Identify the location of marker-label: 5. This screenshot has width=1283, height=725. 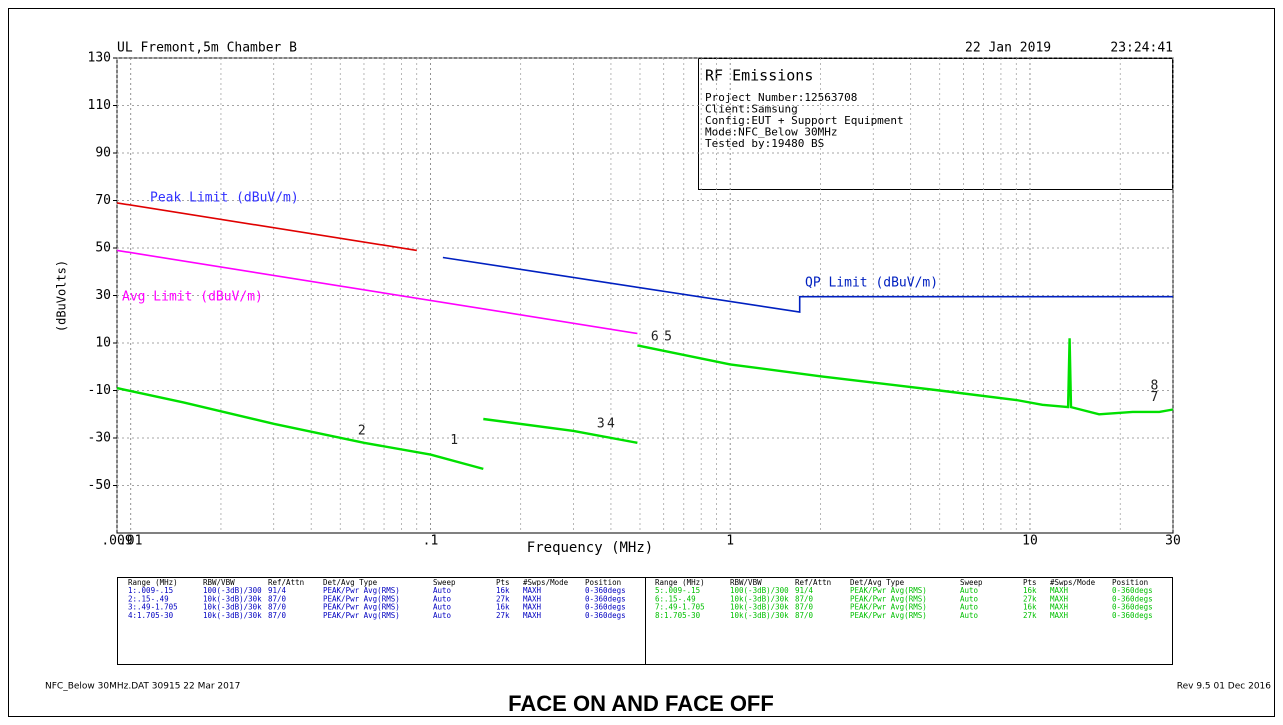
(668, 337).